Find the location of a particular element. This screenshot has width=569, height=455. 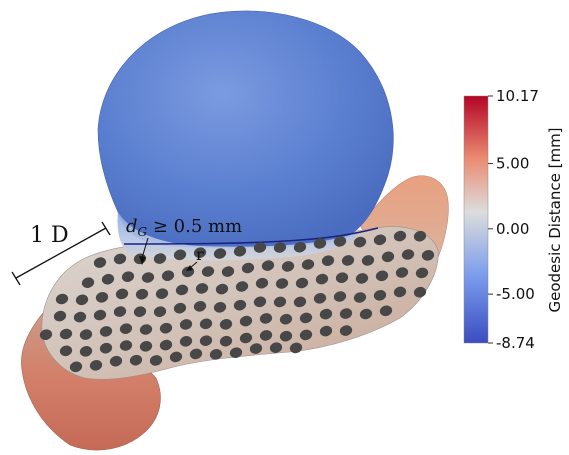

colorbar-tick-label: 0.00 is located at coordinates (512, 229).